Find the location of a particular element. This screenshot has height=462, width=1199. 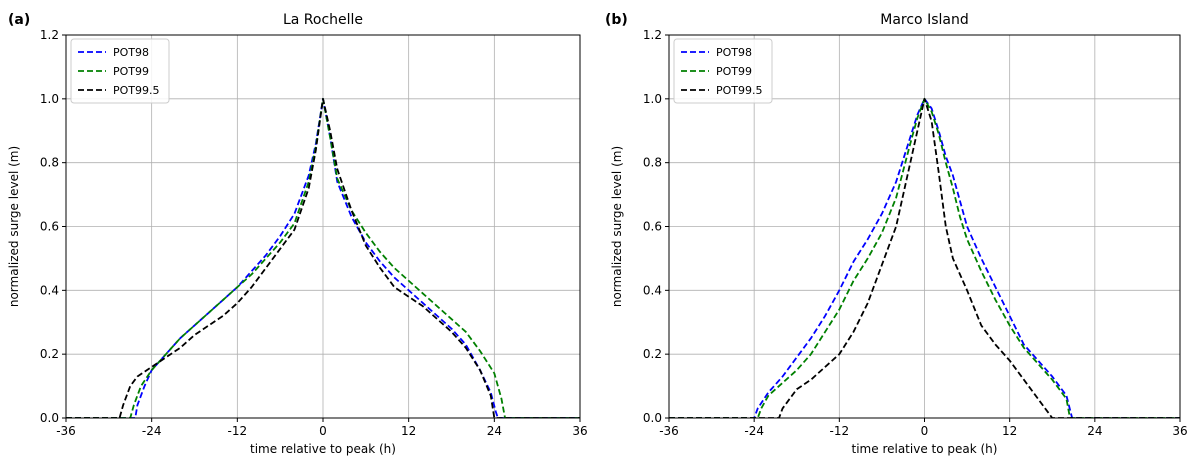

chart-title: La Rochelle is located at coordinates (323, 20).